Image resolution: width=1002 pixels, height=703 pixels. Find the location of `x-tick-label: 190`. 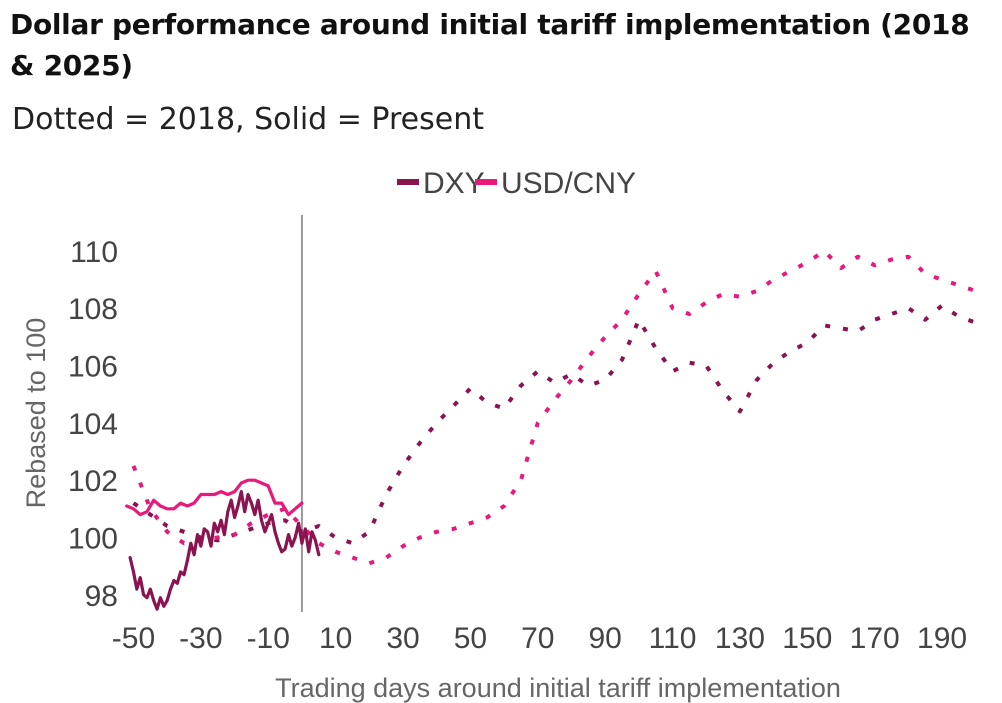

x-tick-label: 190 is located at coordinates (942, 638).